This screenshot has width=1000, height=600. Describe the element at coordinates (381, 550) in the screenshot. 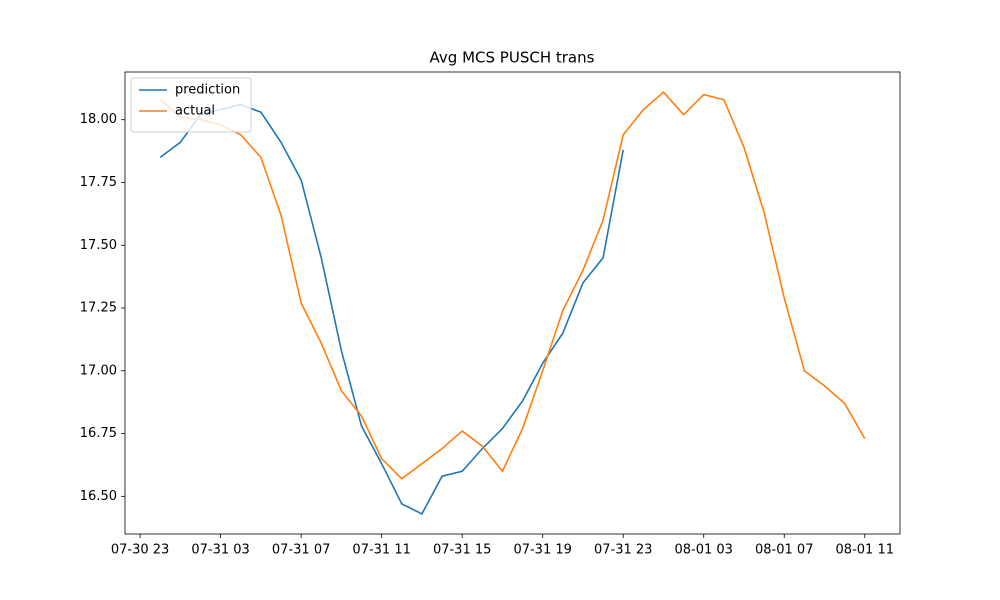

I see `x-tick-label: 07-31 11` at that location.